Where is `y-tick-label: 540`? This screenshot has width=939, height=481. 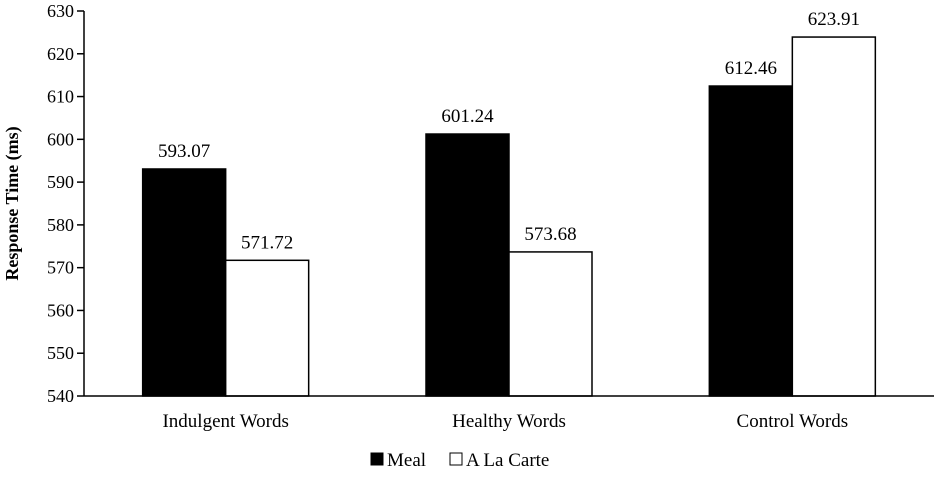 y-tick-label: 540 is located at coordinates (60, 396).